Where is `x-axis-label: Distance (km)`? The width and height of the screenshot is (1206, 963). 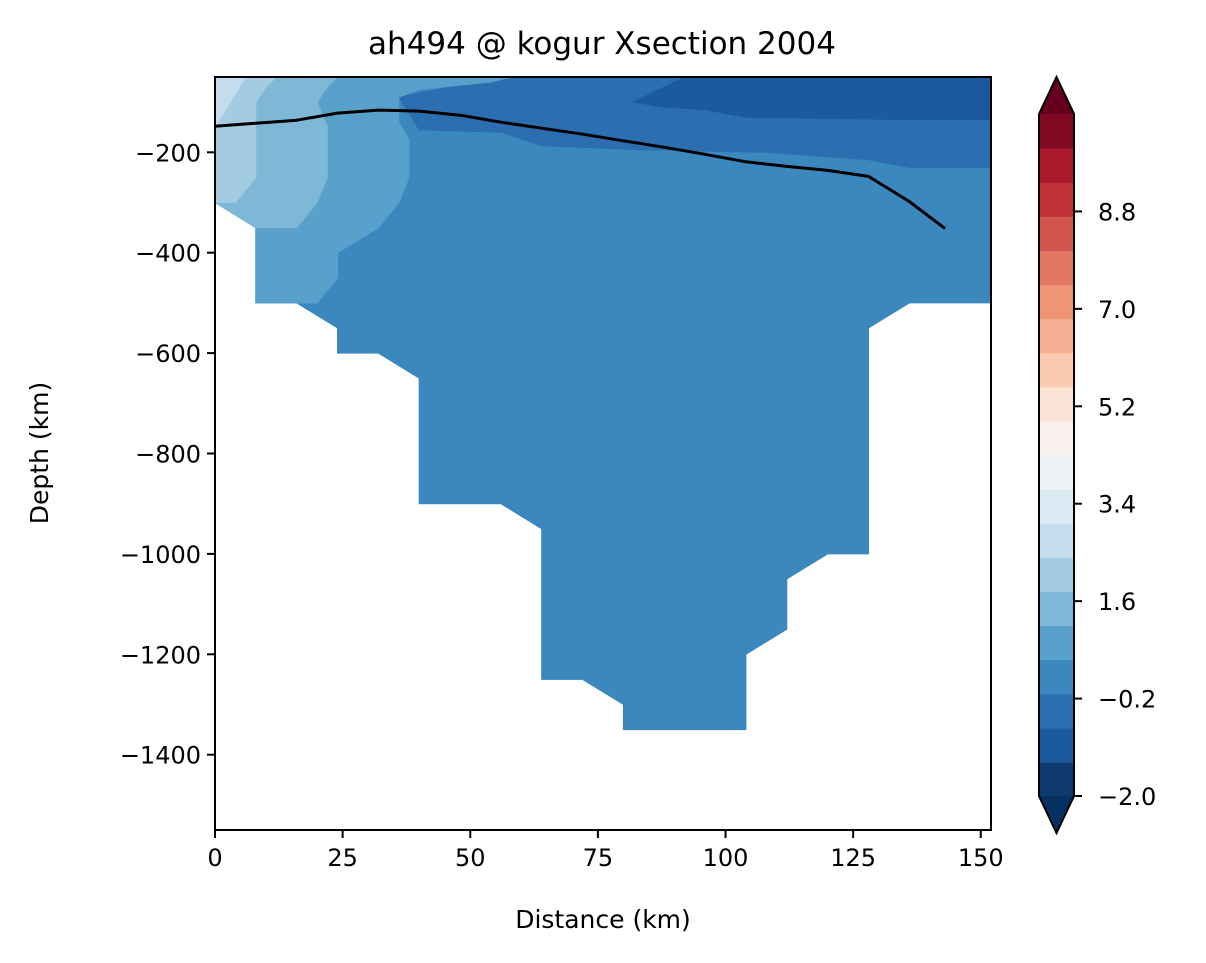
x-axis-label: Distance (km) is located at coordinates (603, 919).